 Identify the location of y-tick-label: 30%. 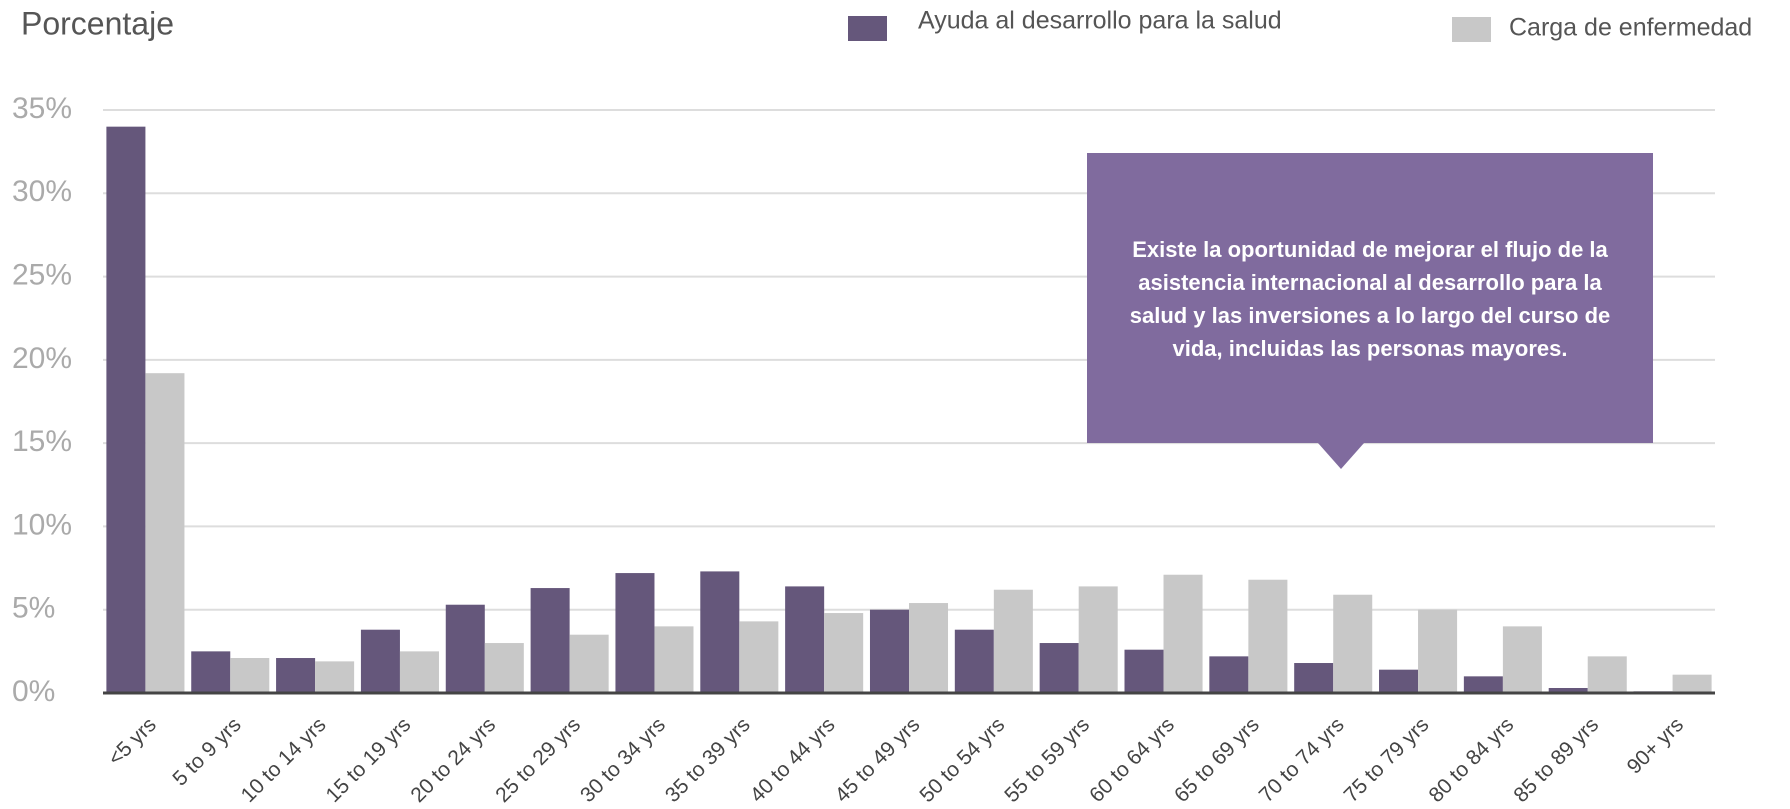
(42, 191).